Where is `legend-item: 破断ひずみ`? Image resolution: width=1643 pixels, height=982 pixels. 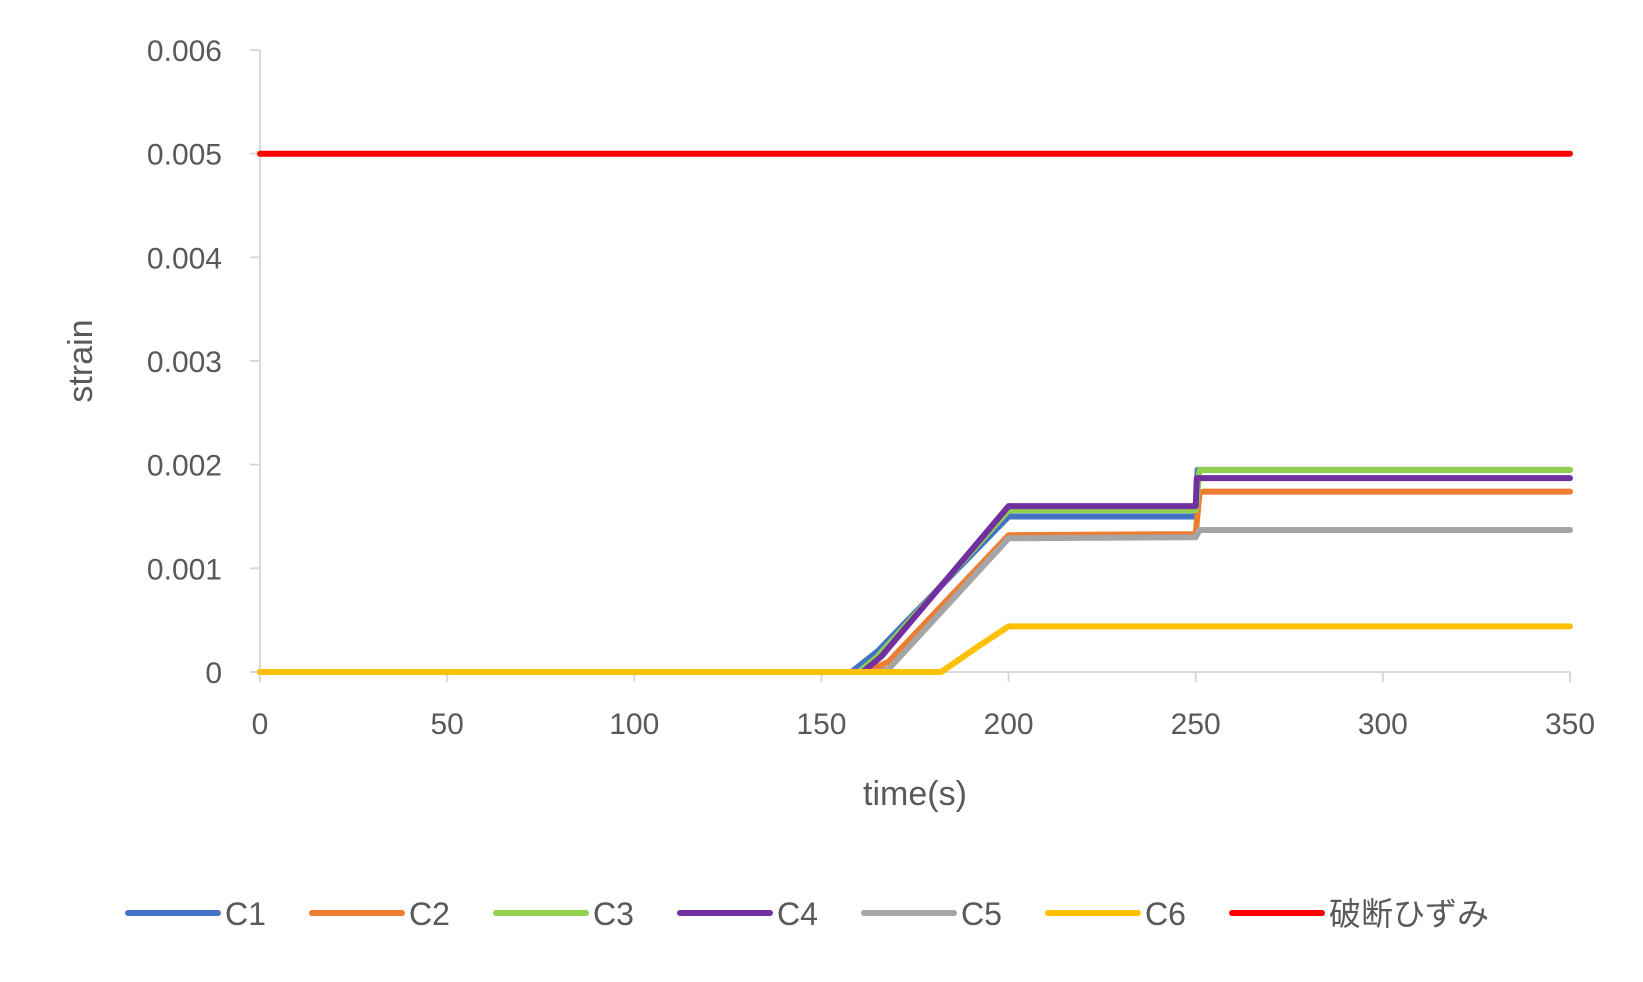 legend-item: 破断ひずみ is located at coordinates (1359, 914).